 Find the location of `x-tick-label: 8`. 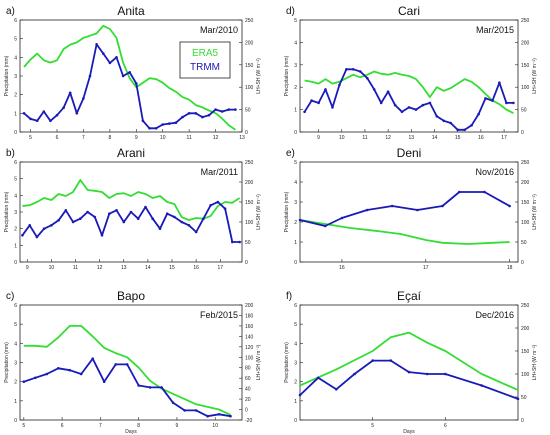

x-tick-label: 8 is located at coordinates (138, 426).